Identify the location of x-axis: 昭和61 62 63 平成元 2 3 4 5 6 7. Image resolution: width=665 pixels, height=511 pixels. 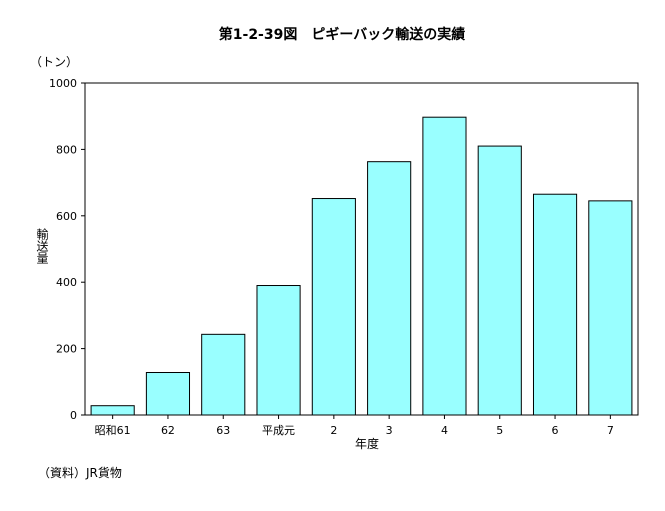
(354, 426).